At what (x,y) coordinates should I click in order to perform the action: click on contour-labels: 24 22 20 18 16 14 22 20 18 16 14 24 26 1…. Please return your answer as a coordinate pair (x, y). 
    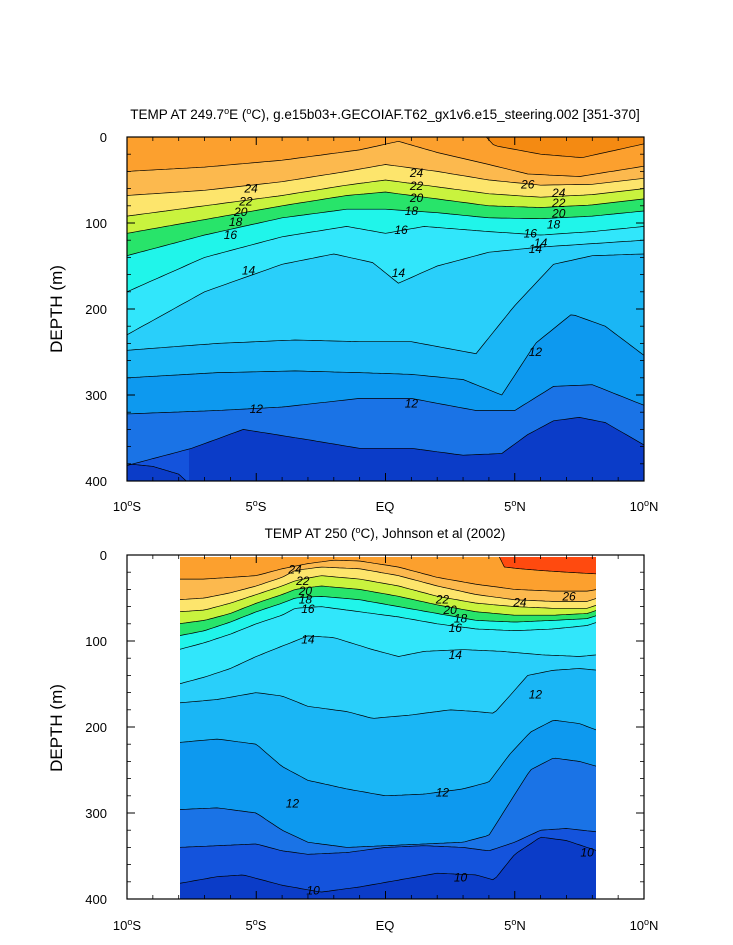
    Looking at the image, I should click on (440, 730).